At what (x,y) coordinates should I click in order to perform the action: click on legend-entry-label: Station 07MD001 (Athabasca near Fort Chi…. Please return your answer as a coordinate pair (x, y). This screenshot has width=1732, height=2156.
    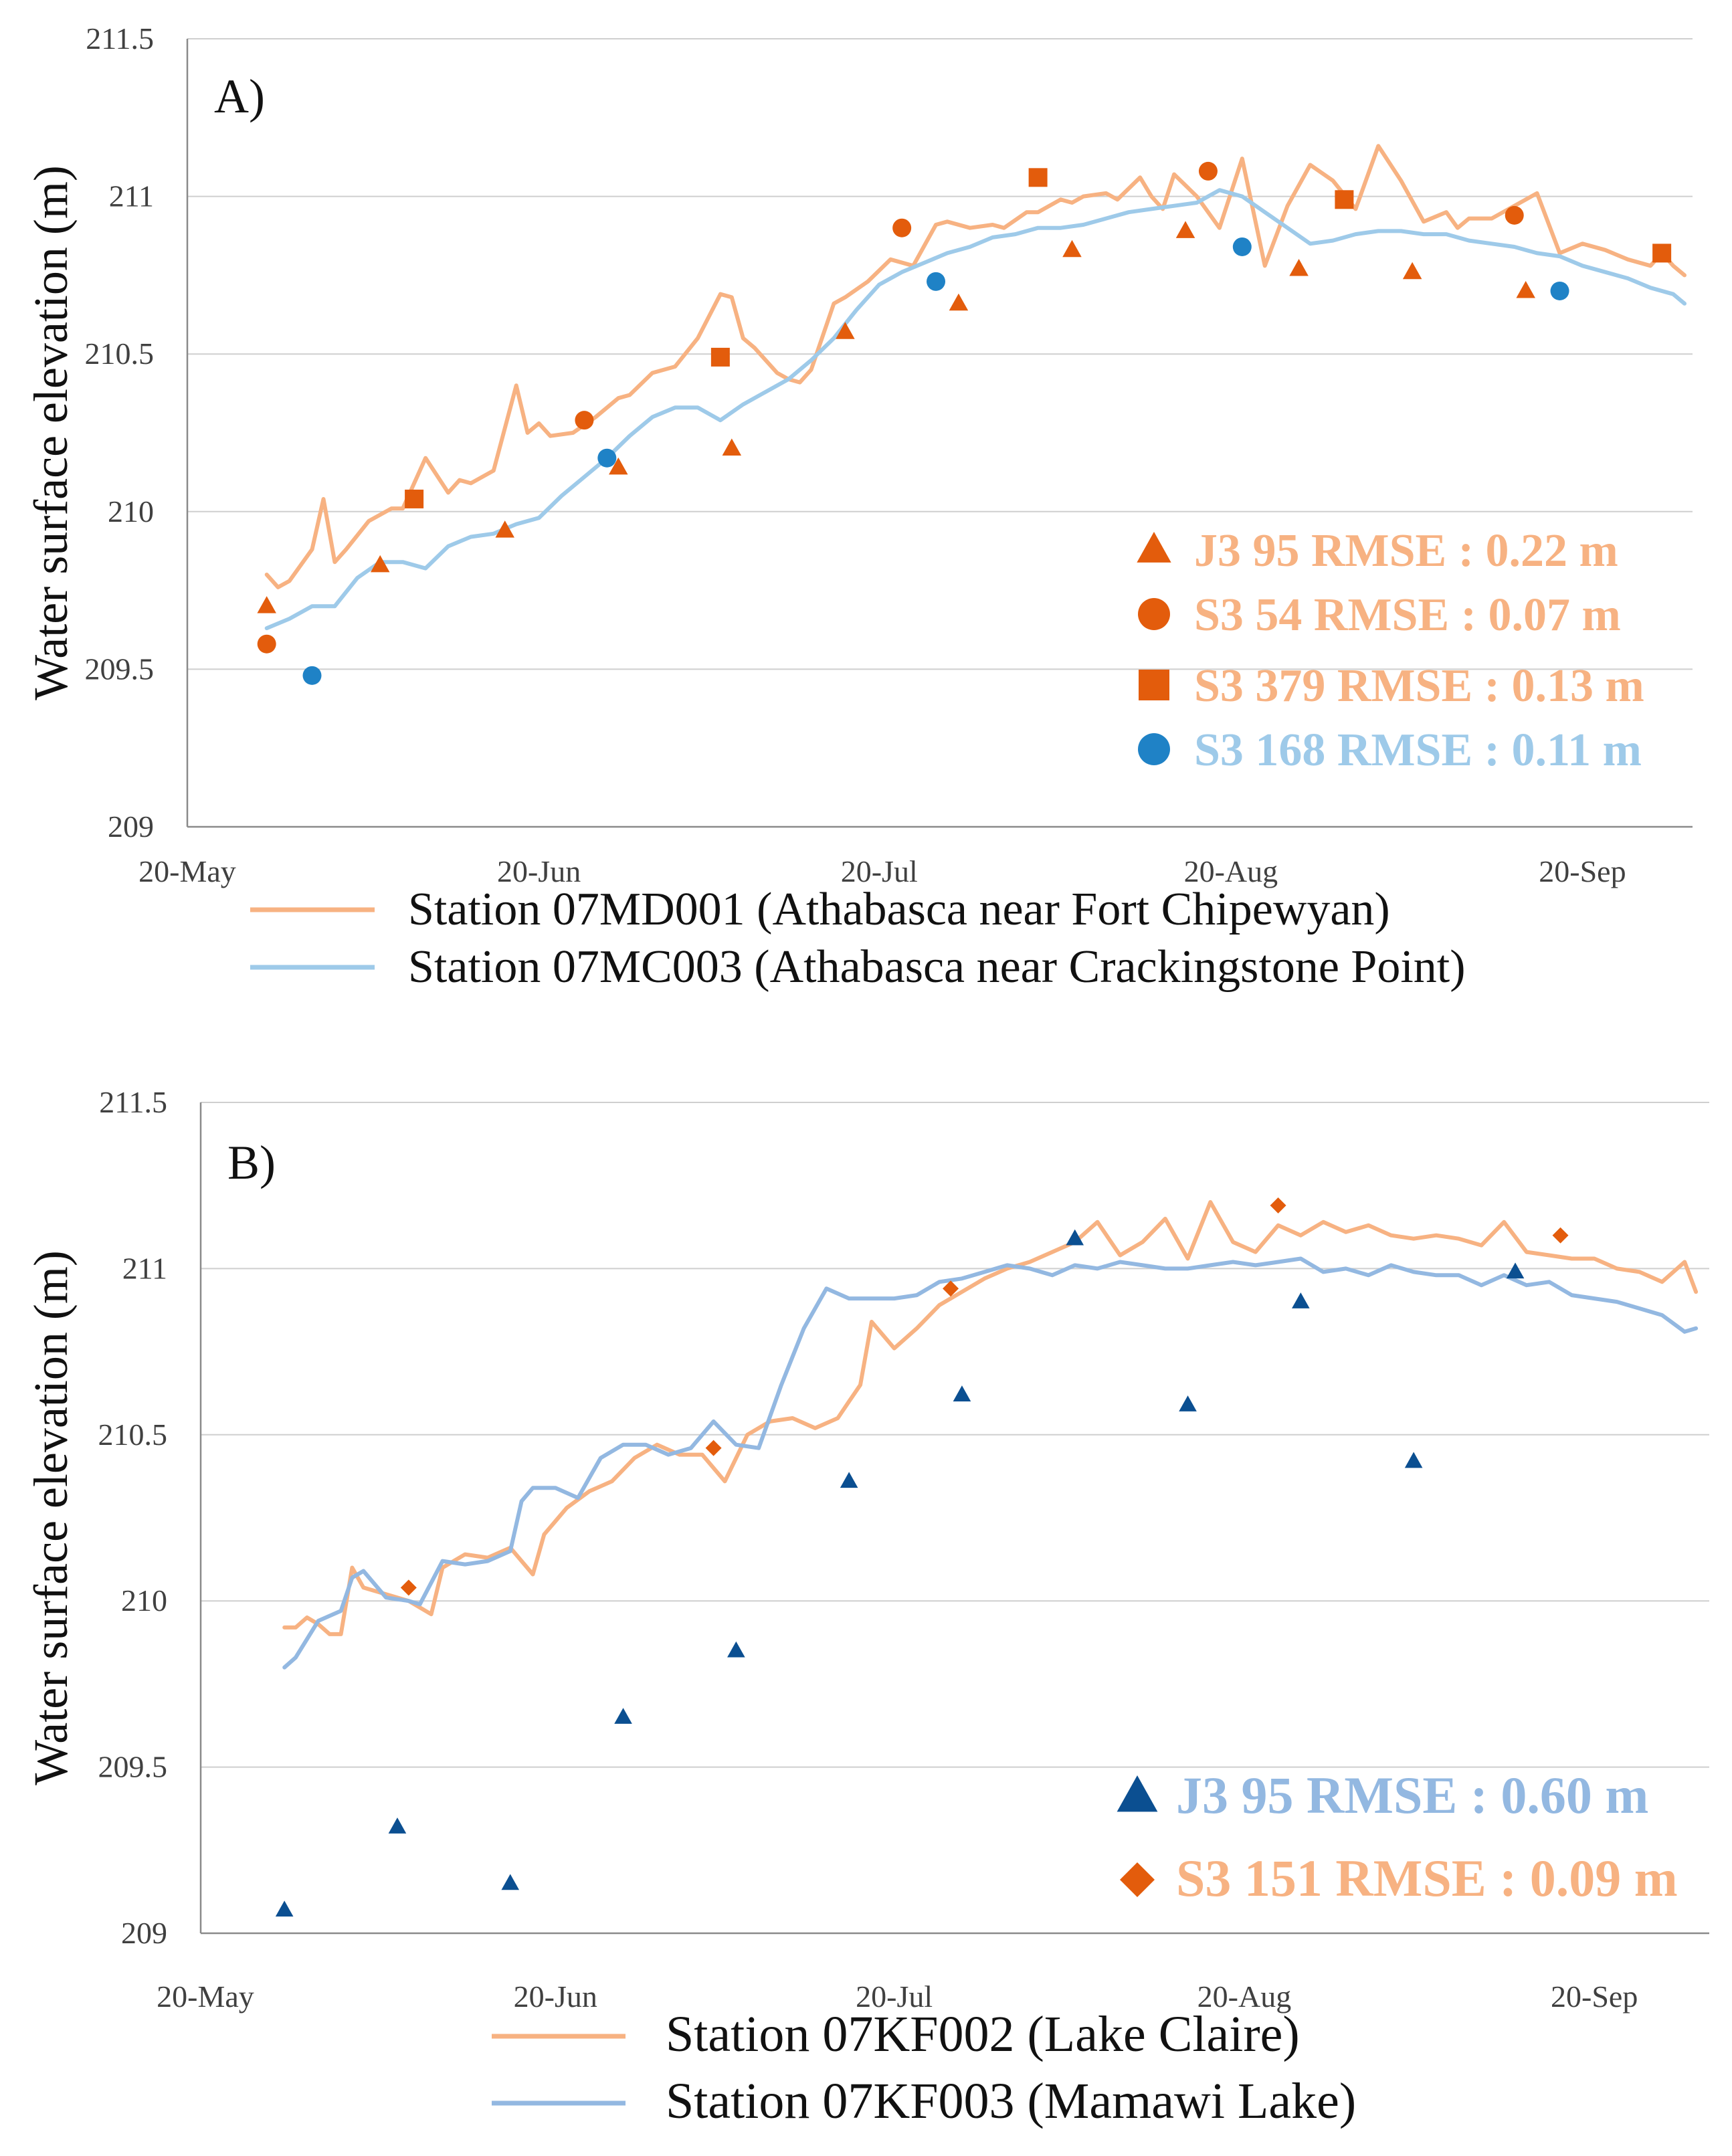
    Looking at the image, I should click on (899, 909).